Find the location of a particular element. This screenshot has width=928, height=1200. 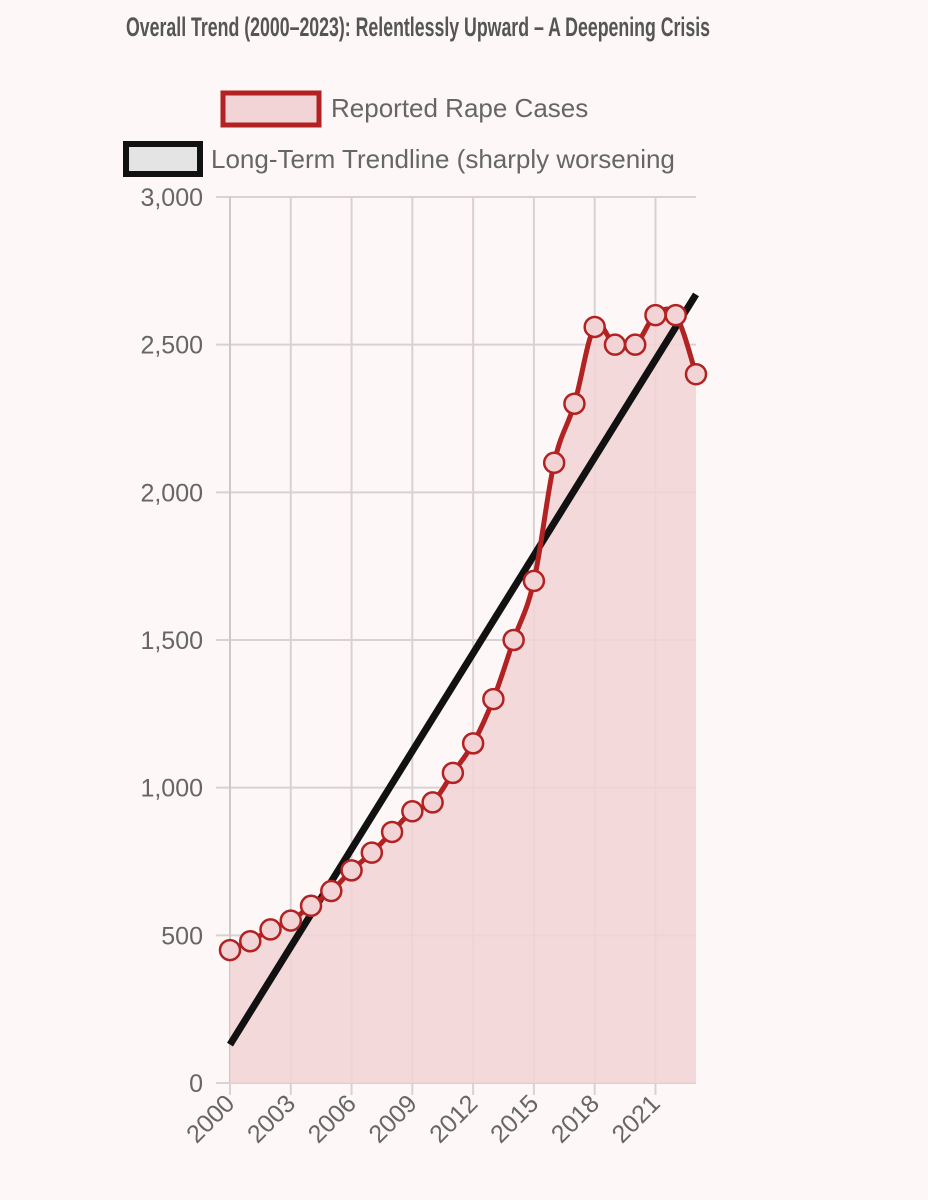

x-axis: 2000 2003 2006 2009 2012 2015 2018 2021 is located at coordinates (423, 1118).